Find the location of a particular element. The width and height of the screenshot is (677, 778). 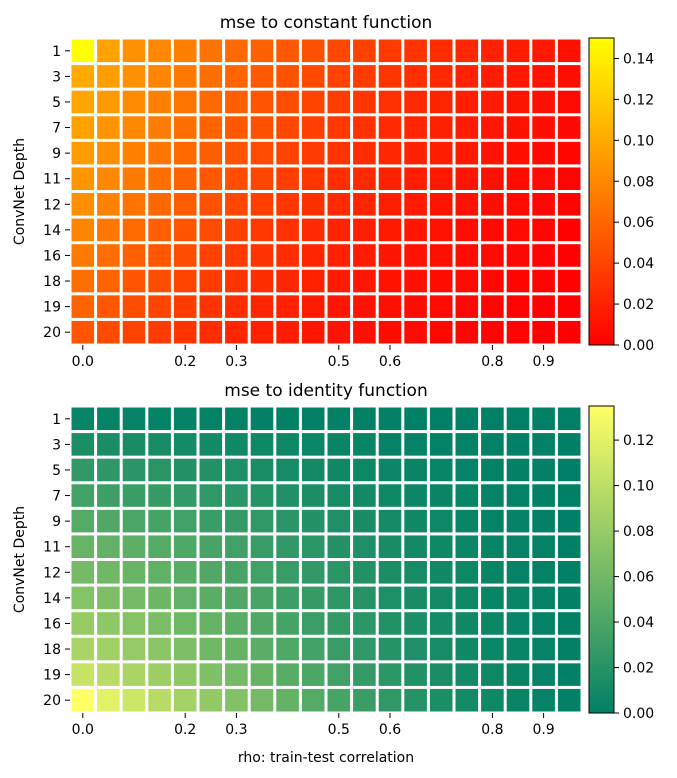

colorbar-tick-label: 0.10 is located at coordinates (638, 487).